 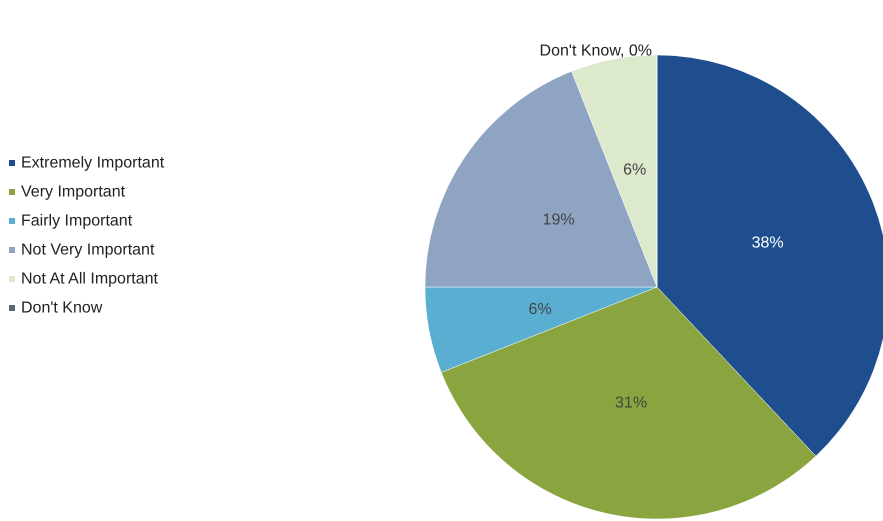 I want to click on data-label: 38%, so click(x=768, y=243).